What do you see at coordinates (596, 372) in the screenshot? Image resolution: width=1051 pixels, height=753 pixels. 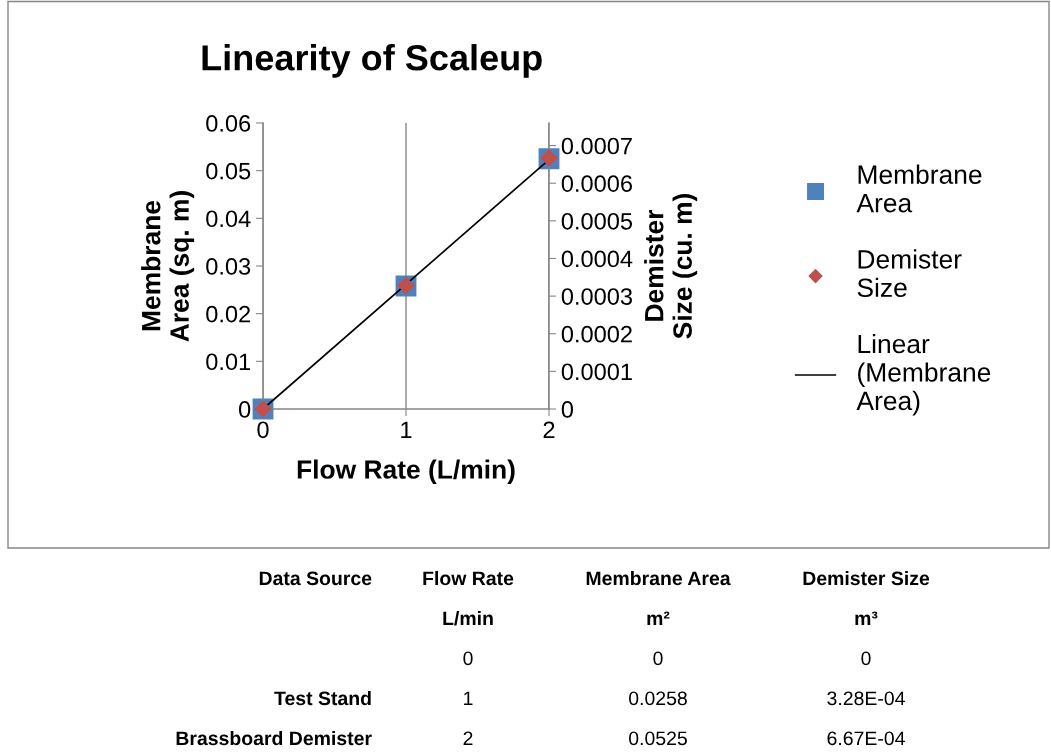 I see `y2-tick-label: 0.0001` at bounding box center [596, 372].